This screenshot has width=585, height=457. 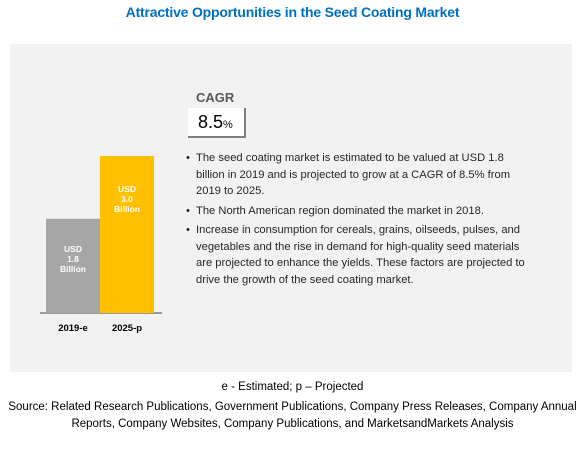 What do you see at coordinates (127, 199) in the screenshot?
I see `bar-data-label: USD 3.0 Billion` at bounding box center [127, 199].